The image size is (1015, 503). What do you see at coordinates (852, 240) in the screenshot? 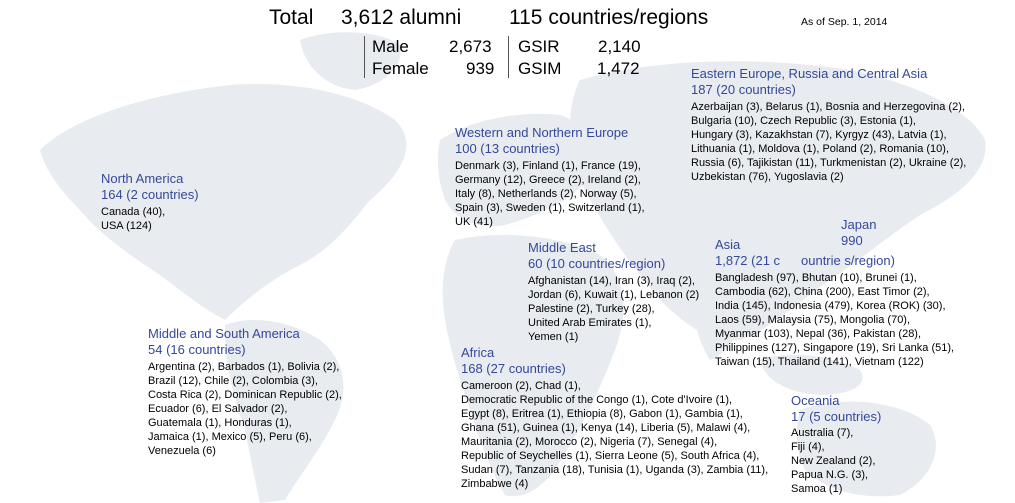
I see `region-count: 990` at bounding box center [852, 240].